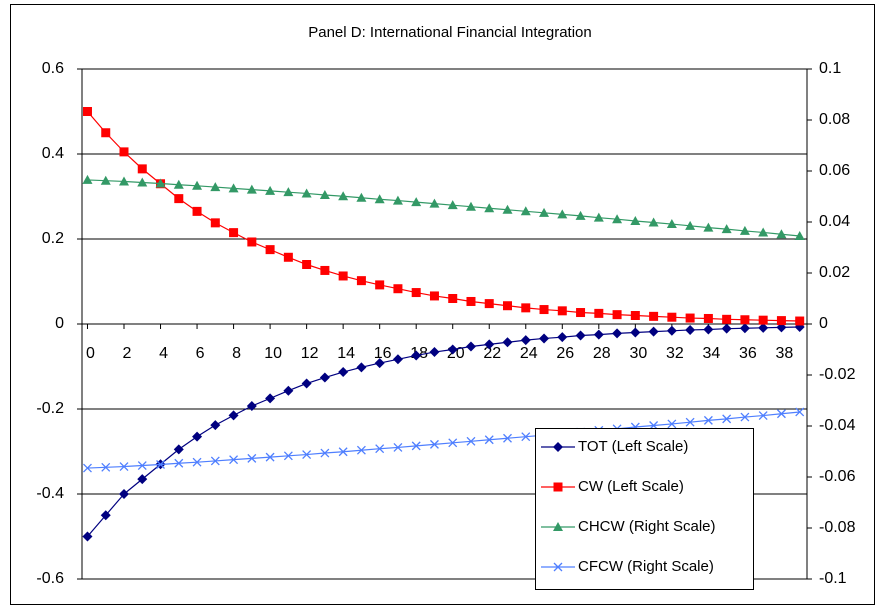 The width and height of the screenshot is (885, 611). I want to click on y-tick-label: 0.6, so click(53, 68).